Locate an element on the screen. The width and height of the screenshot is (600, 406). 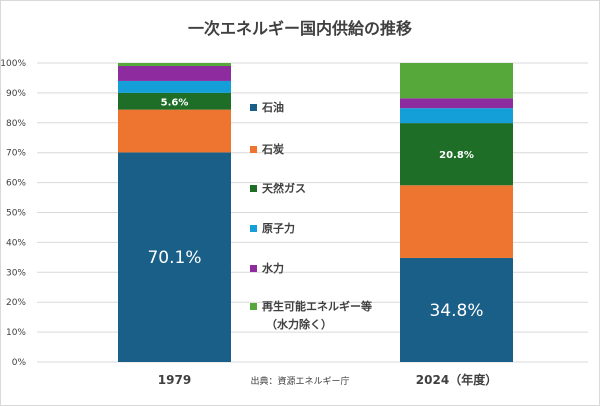
y-tick-label: 30% is located at coordinates (16, 273).